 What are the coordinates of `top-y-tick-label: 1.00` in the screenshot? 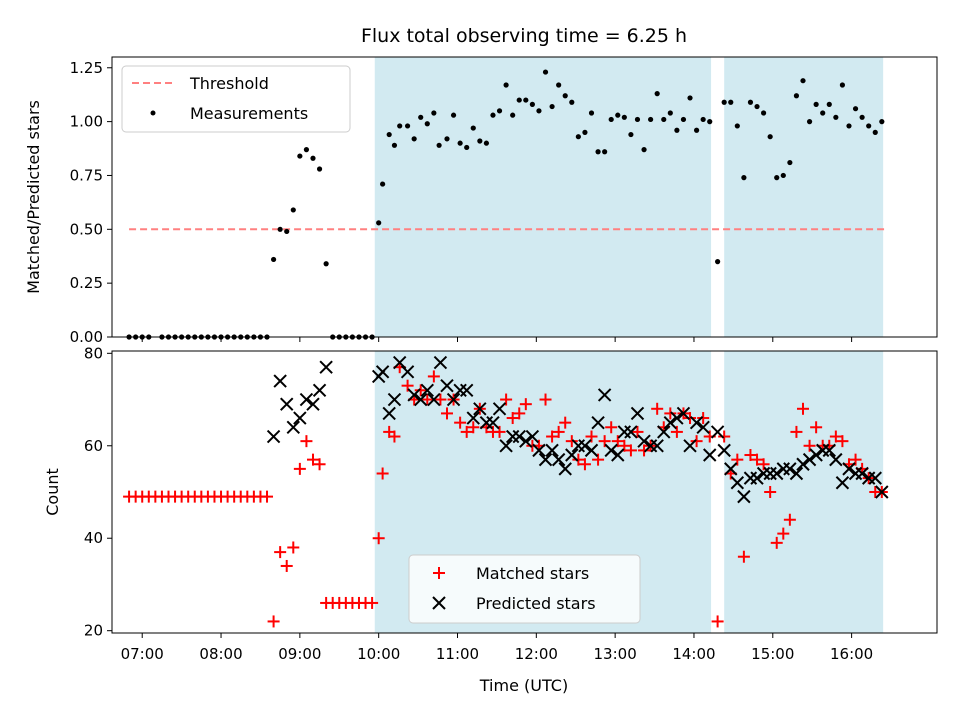 It's located at (86, 122).